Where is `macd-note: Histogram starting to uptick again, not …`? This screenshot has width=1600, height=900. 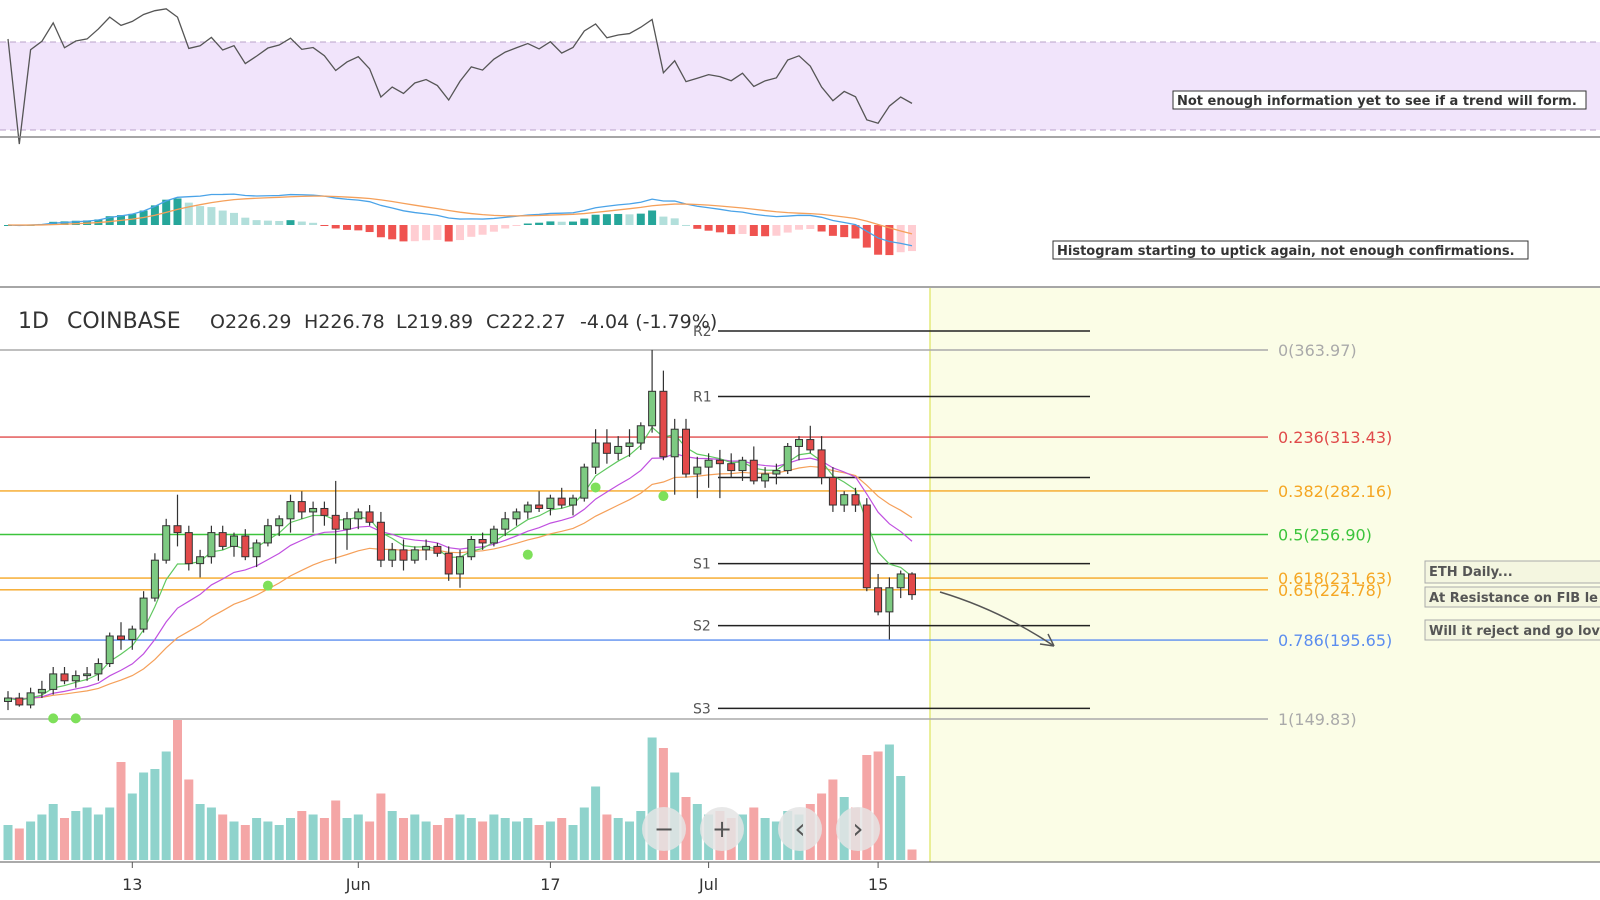 macd-note: Histogram starting to uptick again, not … is located at coordinates (1286, 251).